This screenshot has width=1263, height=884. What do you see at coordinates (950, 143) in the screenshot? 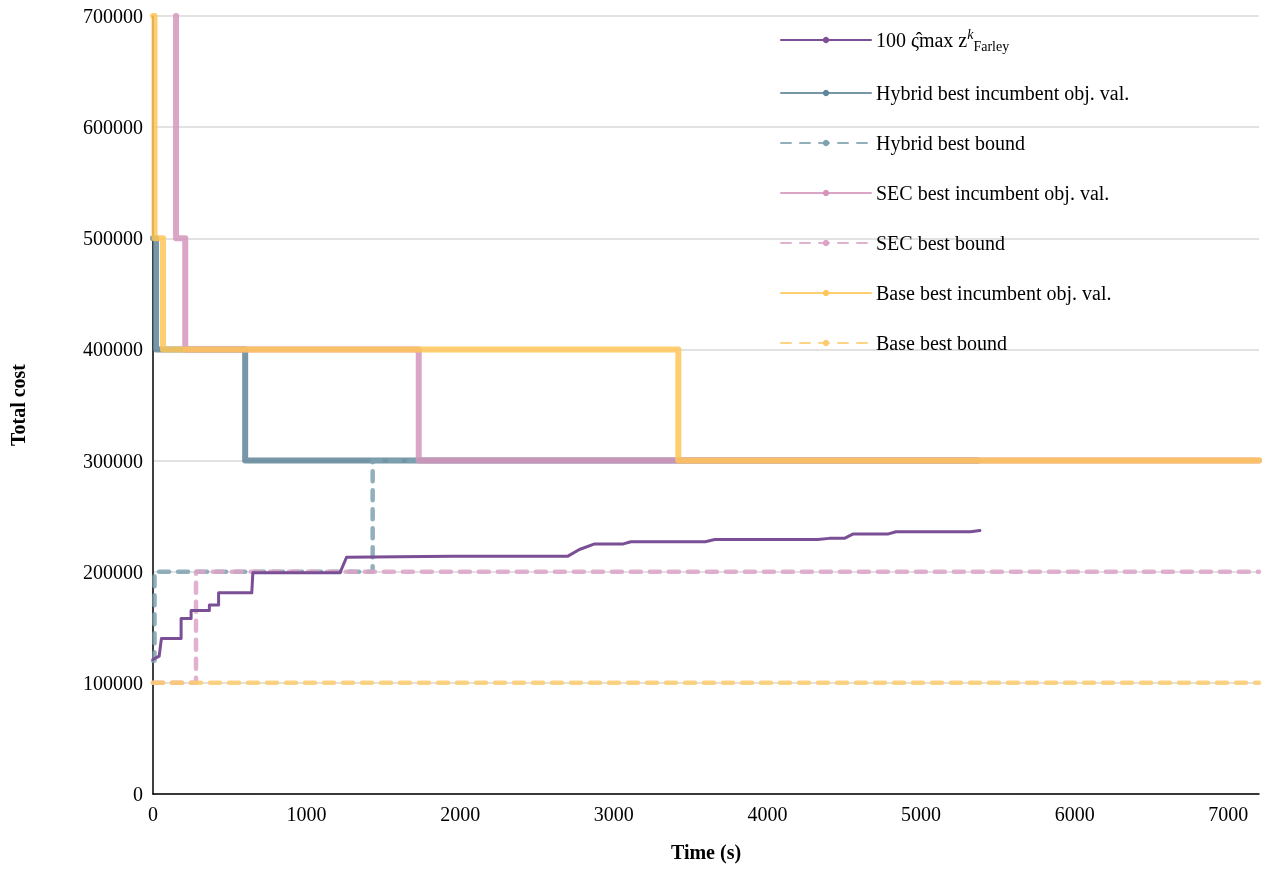
I see `legend-label: Hybrid best bound` at bounding box center [950, 143].